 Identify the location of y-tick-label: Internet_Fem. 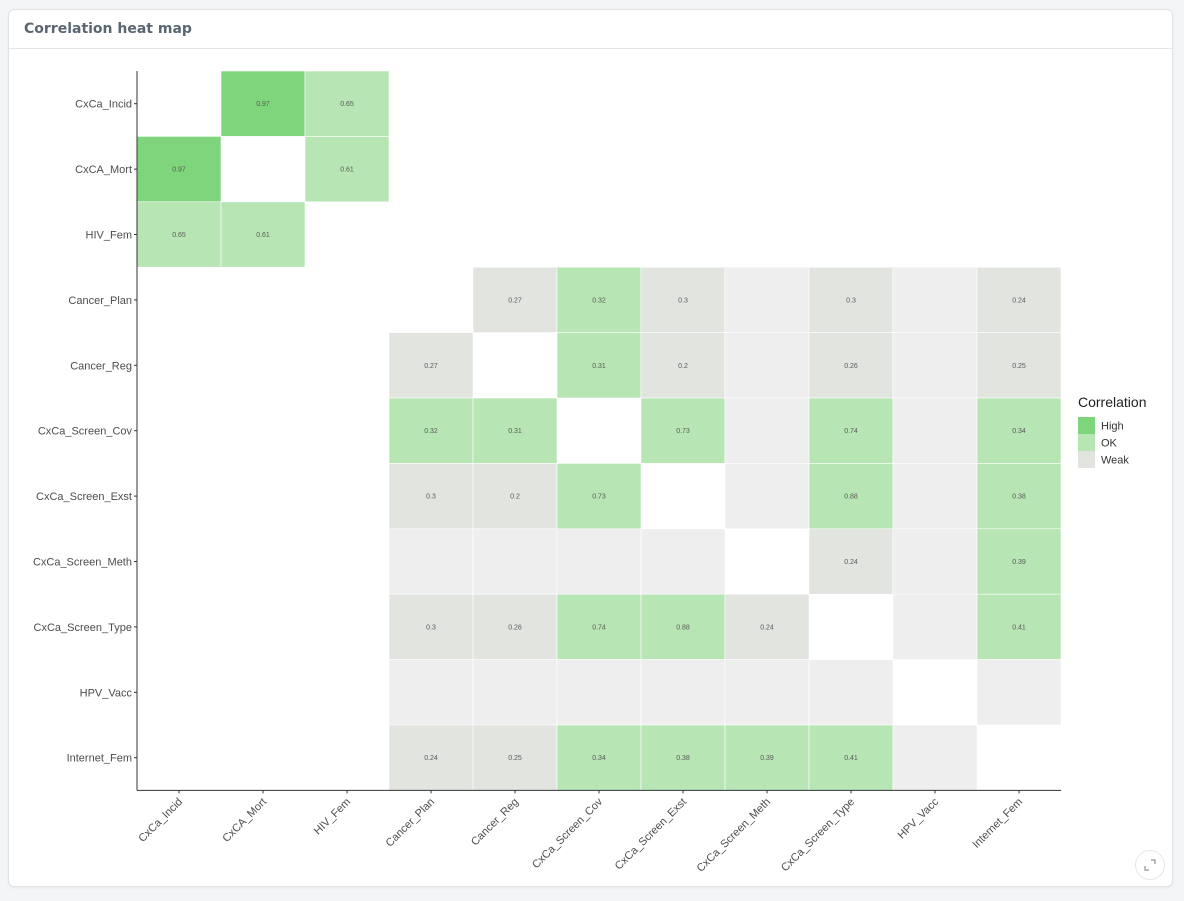
(99, 759).